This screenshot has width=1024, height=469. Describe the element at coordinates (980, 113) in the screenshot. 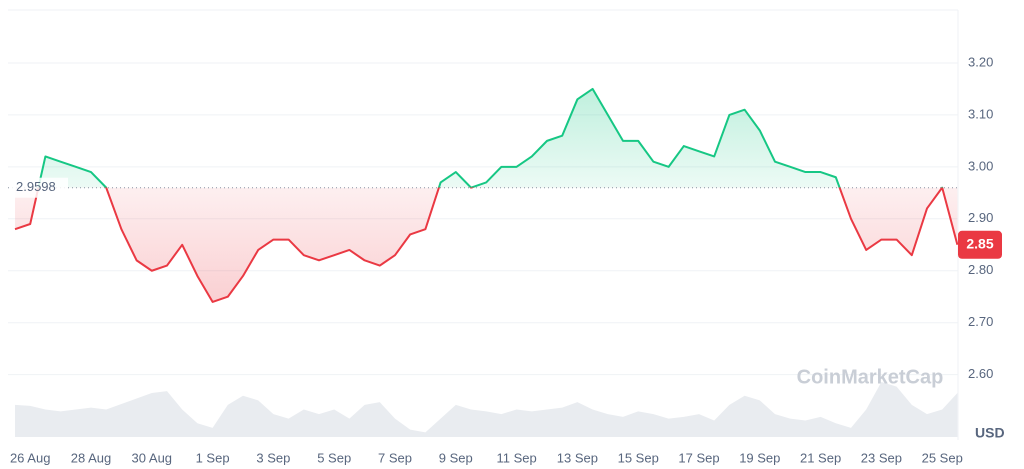

I see `y-tick-label: 3.10` at that location.